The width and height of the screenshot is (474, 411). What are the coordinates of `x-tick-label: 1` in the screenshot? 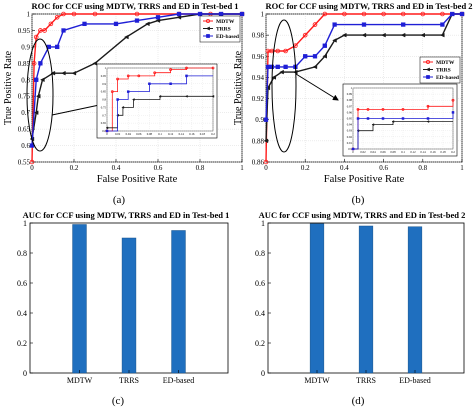 It's located at (242, 168).